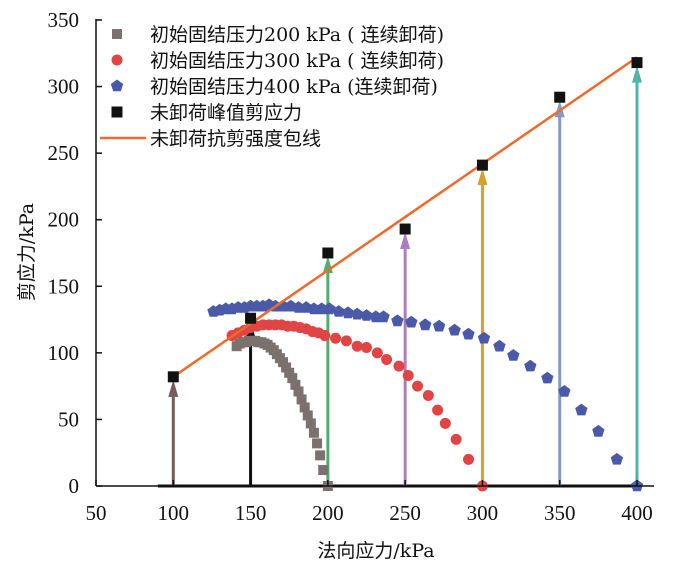 This screenshot has width=700, height=568. What do you see at coordinates (64, 353) in the screenshot?
I see `y-tick-label: 100` at bounding box center [64, 353].